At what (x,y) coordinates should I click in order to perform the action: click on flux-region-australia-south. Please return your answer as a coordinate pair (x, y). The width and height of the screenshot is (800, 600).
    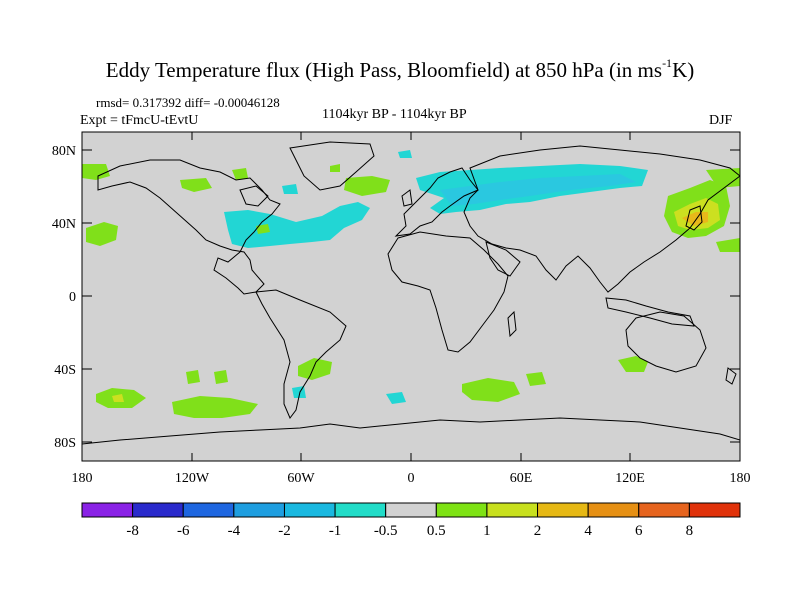
    Looking at the image, I should click on (633, 364).